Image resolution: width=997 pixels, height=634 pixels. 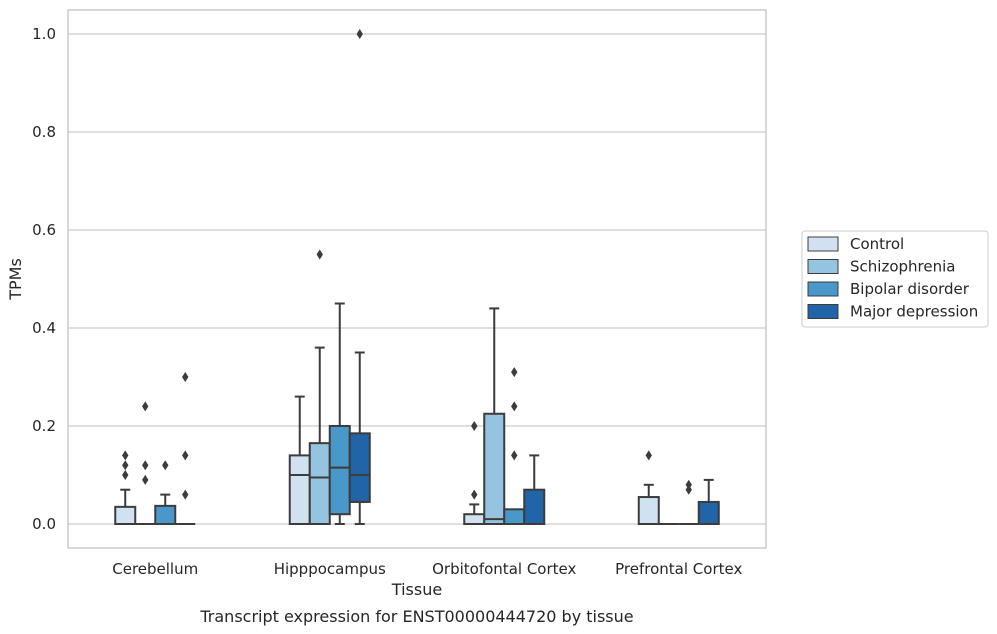 I want to click on legend-label: Bipolar disorder, so click(x=910, y=289).